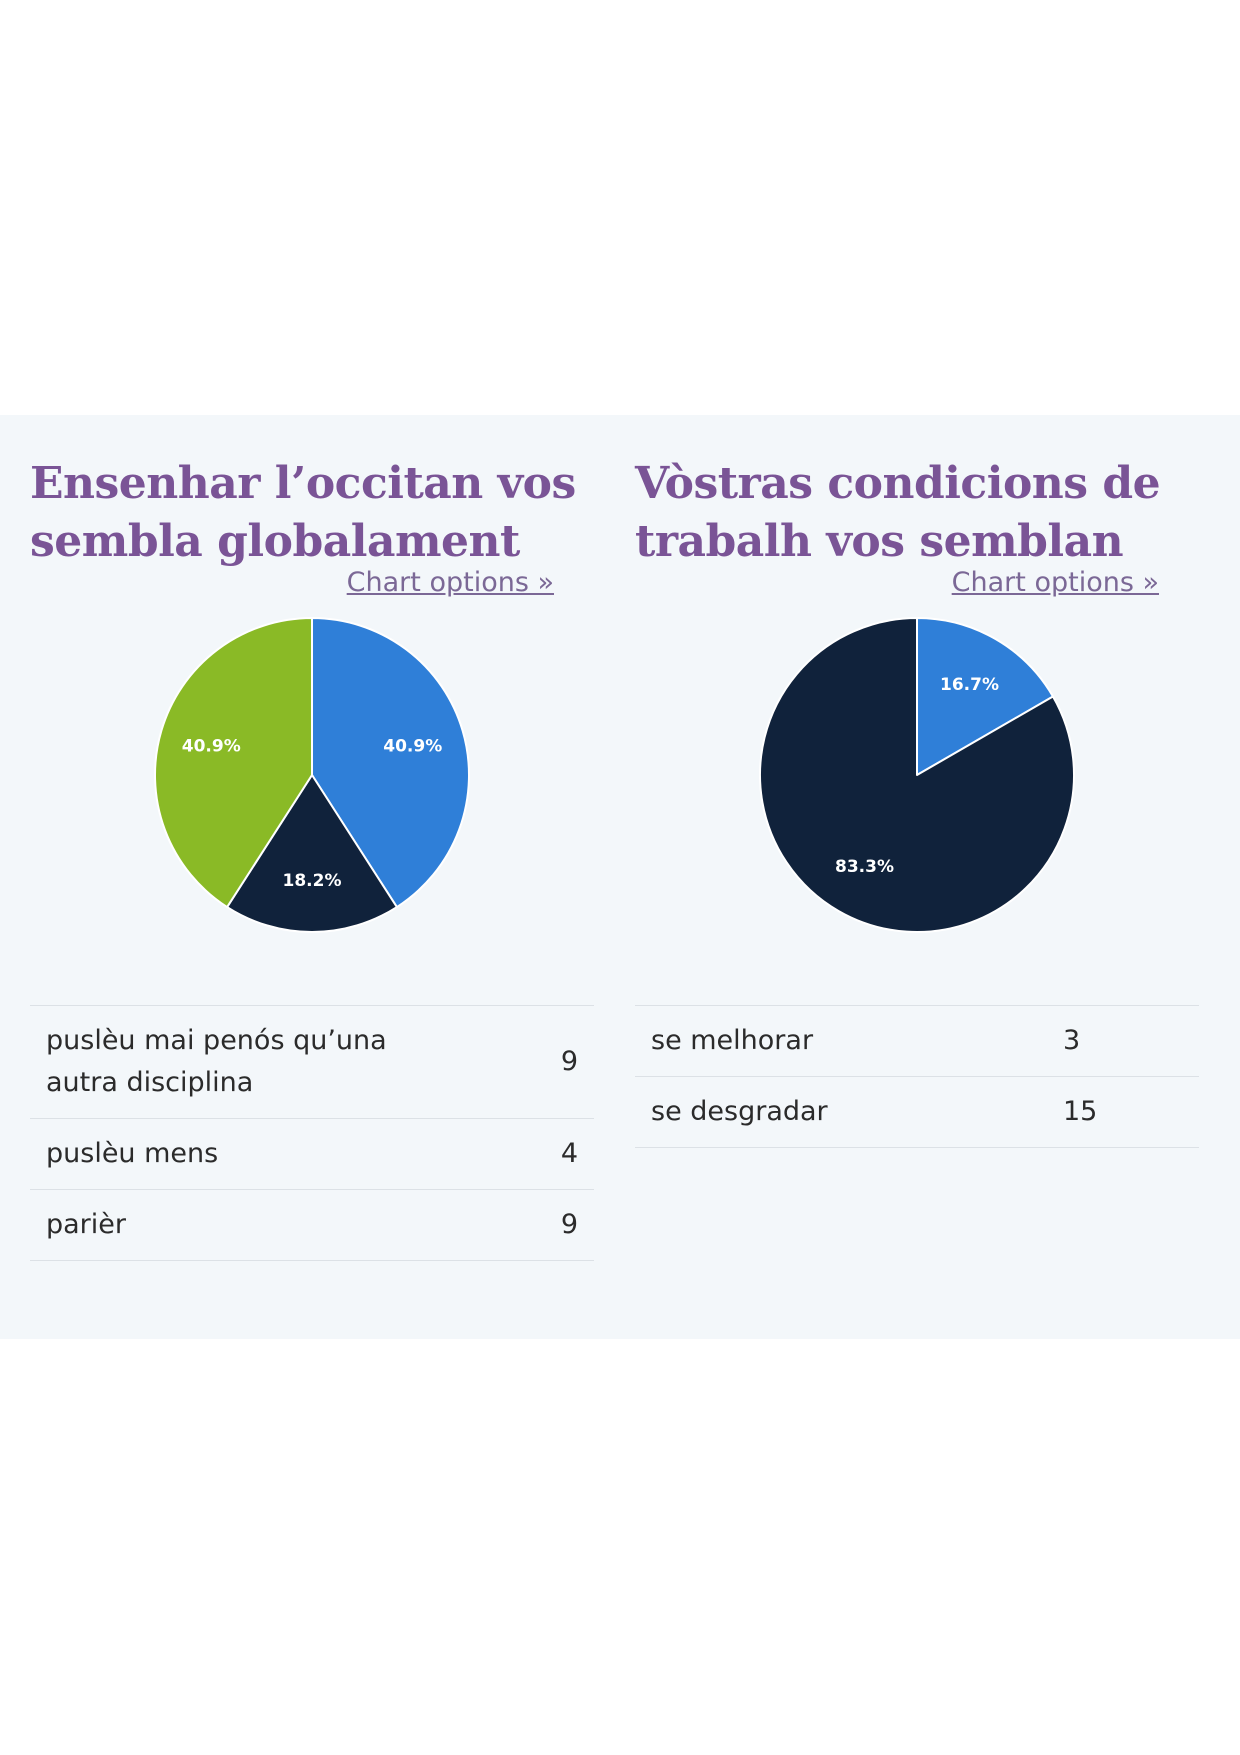  I want to click on table-row: se melhorar 3, so click(917, 1041).